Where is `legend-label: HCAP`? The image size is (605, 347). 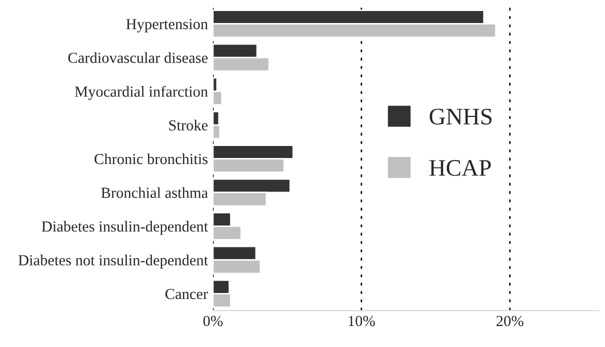 legend-label: HCAP is located at coordinates (460, 168).